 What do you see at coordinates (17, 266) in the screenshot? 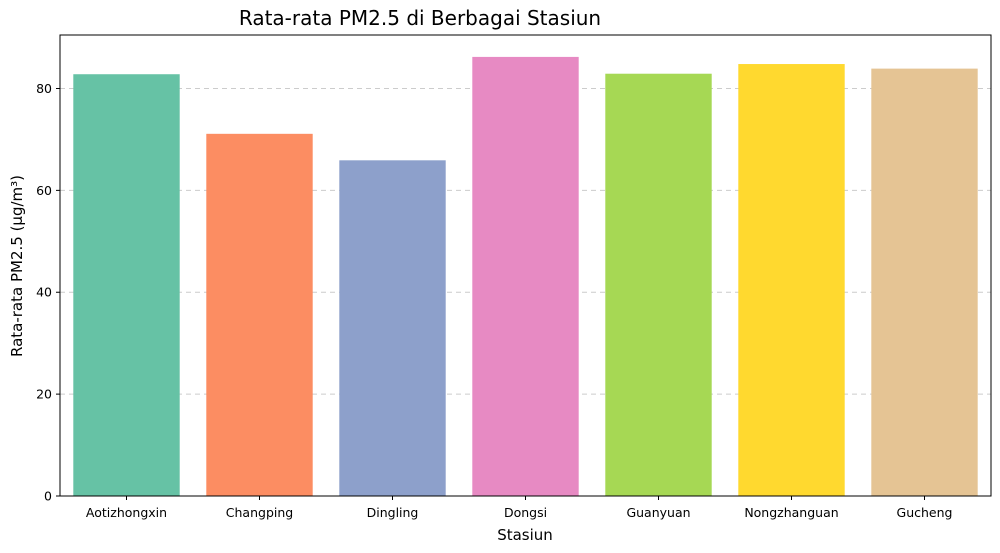
I see `y-axis-label: Rata-rata PM2.5 (µg/m³)` at bounding box center [17, 266].